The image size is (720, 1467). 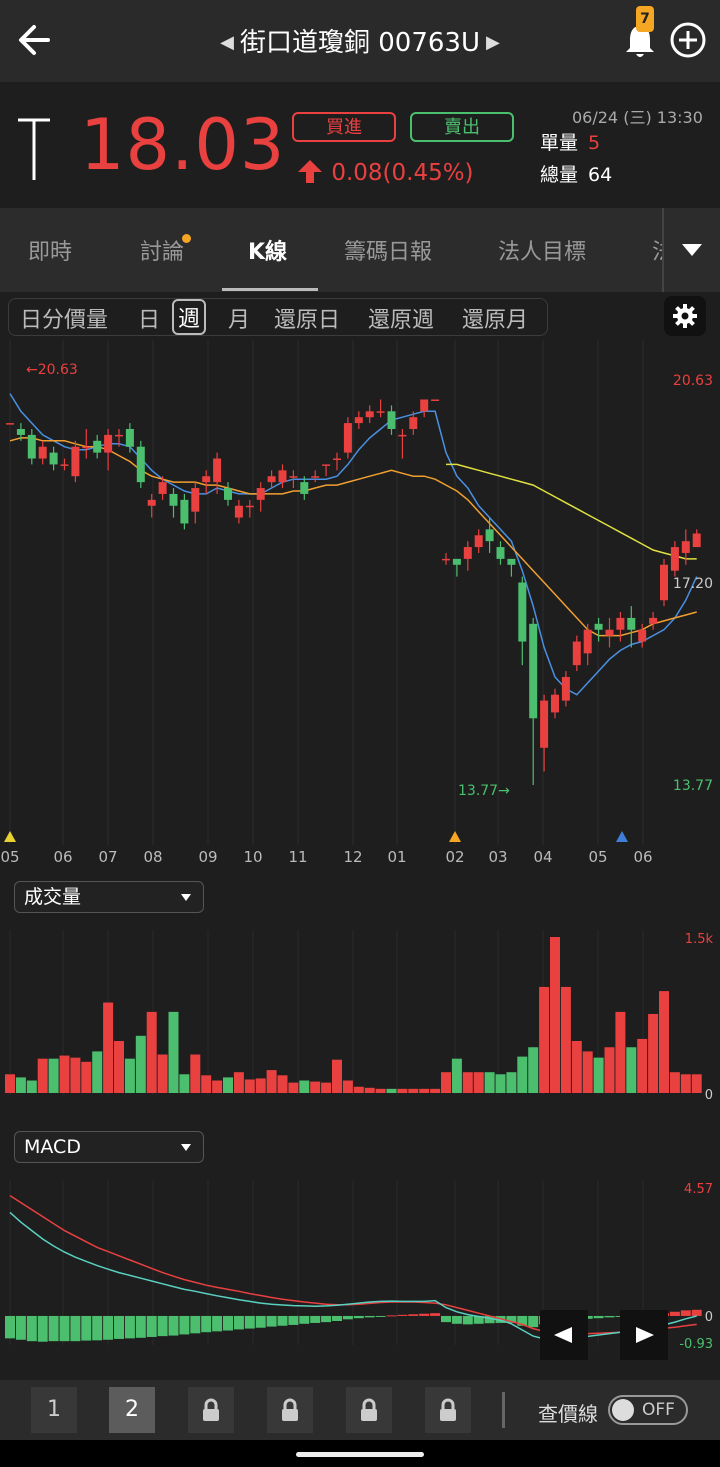 I want to click on tab-discussion: 討論, so click(x=162, y=252).